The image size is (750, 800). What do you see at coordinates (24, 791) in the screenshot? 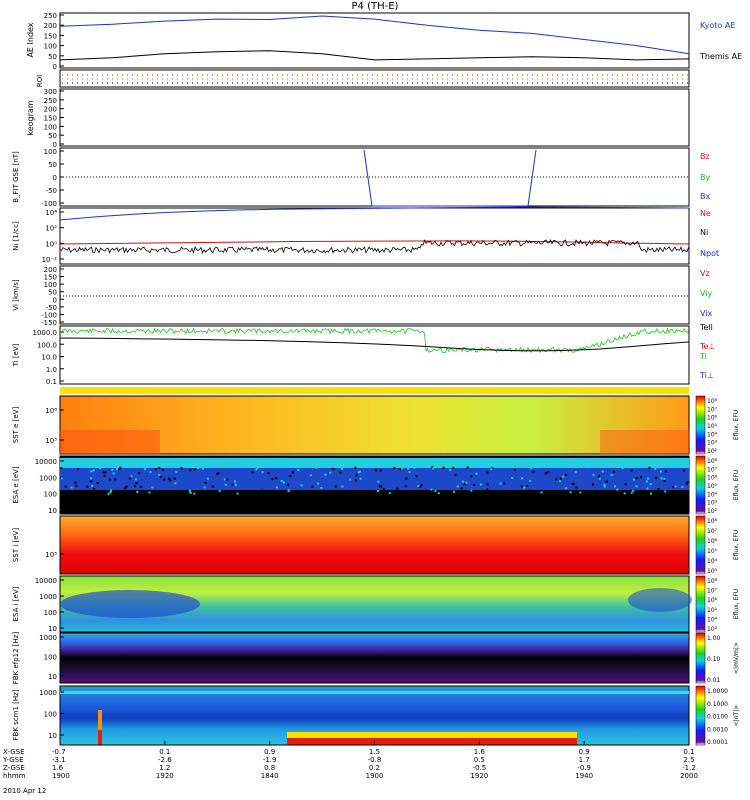
I see `axis-date: 2010 Apr 12` at bounding box center [24, 791].